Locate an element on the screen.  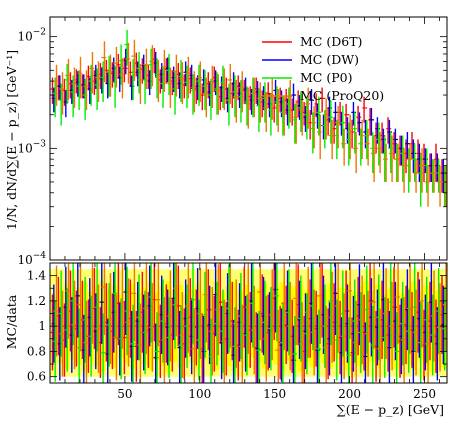
x-tick-label: 200 is located at coordinates (349, 394).